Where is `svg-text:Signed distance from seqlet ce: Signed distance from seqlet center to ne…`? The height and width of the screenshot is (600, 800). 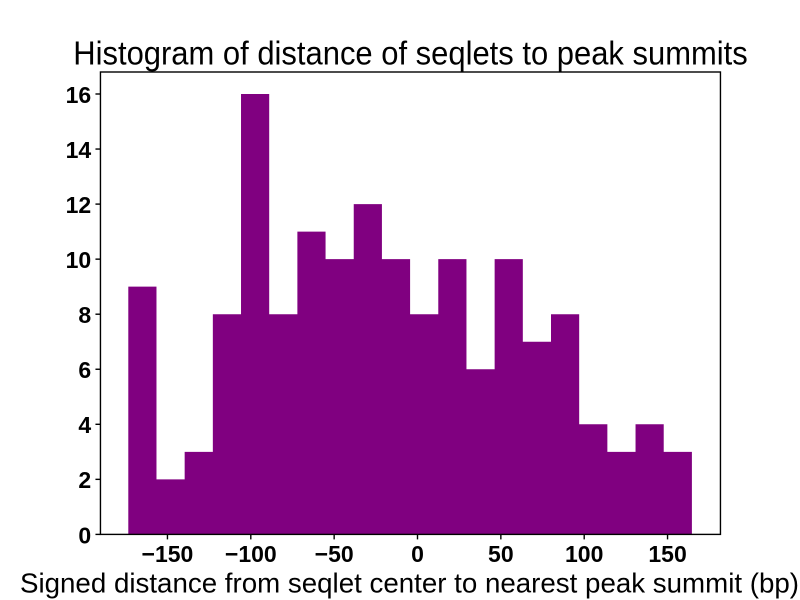
svg-text:Signed distance from seqlet ce: Signed distance from seqlet center to ne… is located at coordinates (409, 583).